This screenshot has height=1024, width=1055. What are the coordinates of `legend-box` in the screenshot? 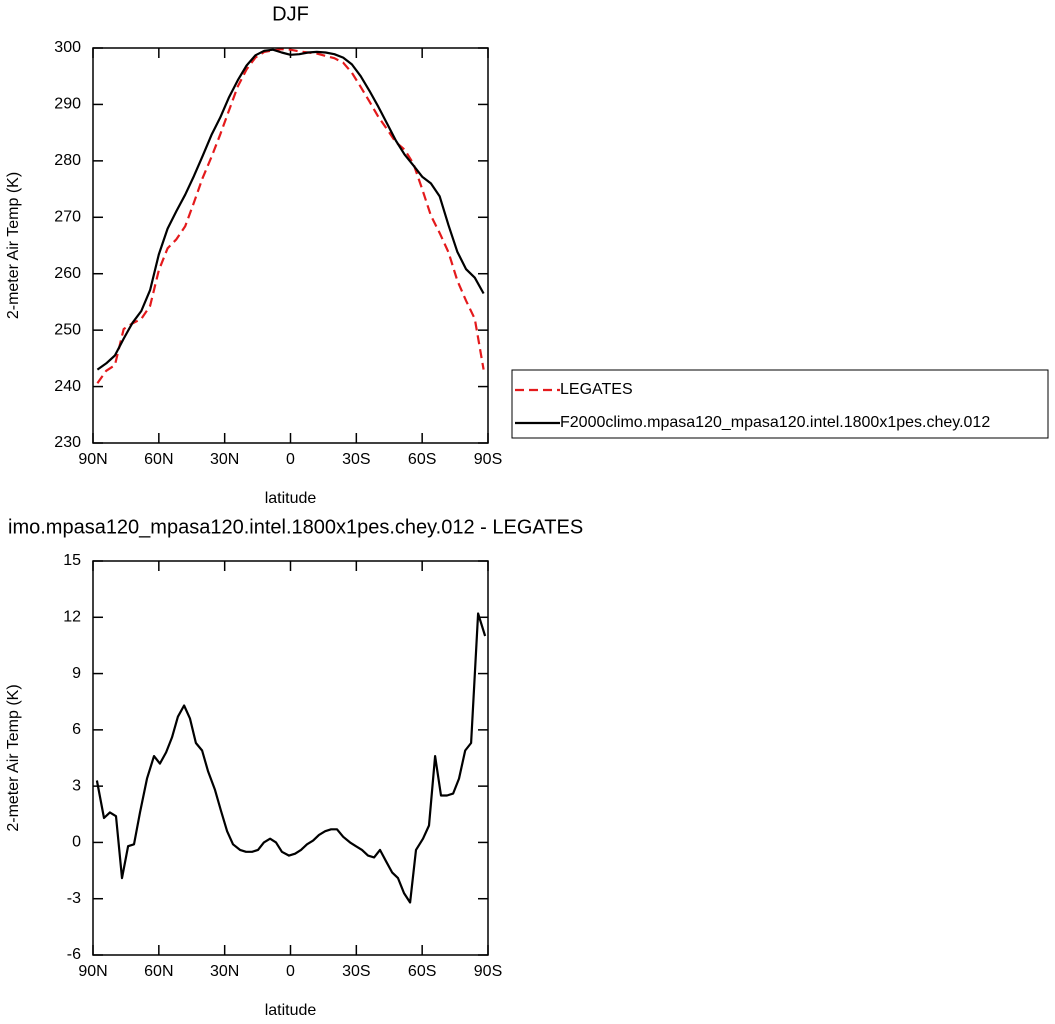 It's located at (780, 404).